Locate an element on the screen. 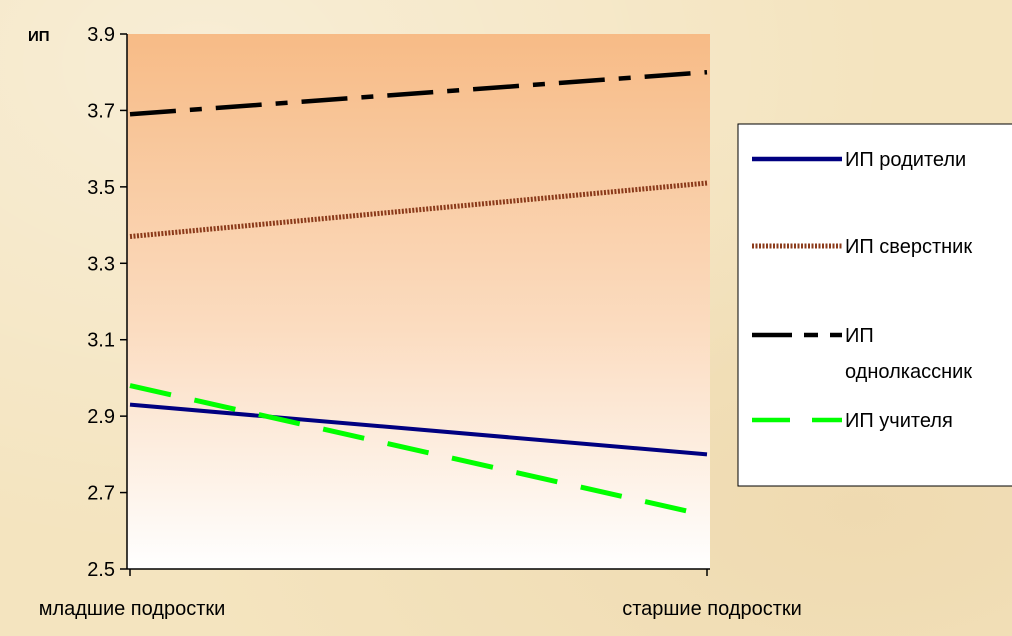  legend-label: ИП учителя is located at coordinates (899, 421).